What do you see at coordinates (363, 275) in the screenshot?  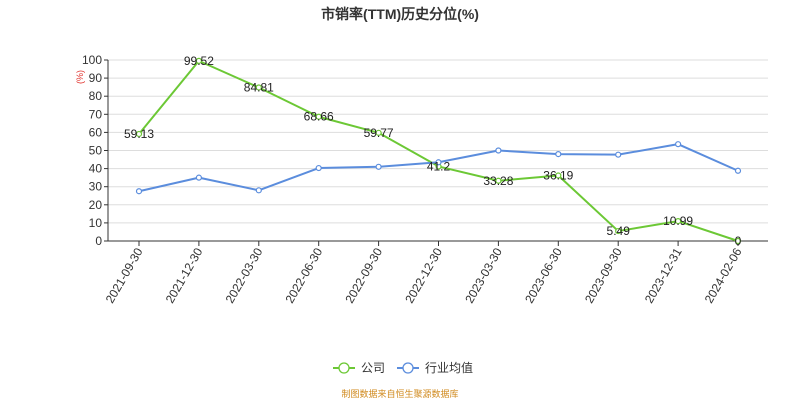 I see `x-tick-label: 2022-09-30` at bounding box center [363, 275].